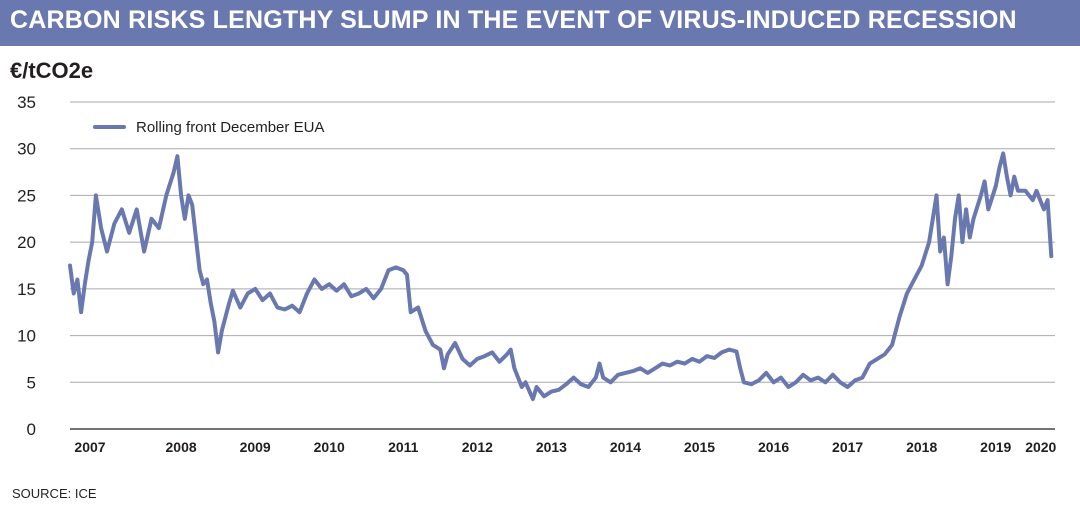 The width and height of the screenshot is (1080, 508). I want to click on x-tick-label: 2014, so click(625, 447).